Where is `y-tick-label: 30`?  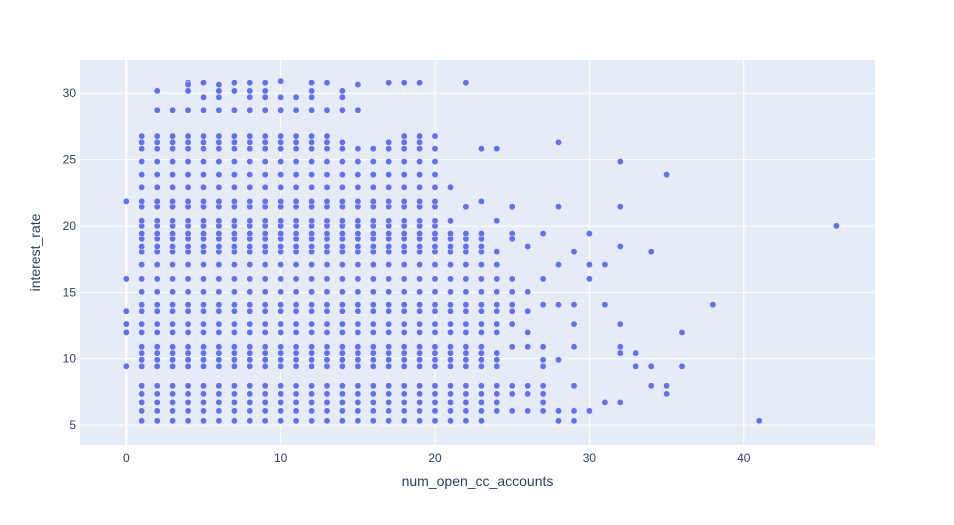
y-tick-label: 30 is located at coordinates (70, 93).